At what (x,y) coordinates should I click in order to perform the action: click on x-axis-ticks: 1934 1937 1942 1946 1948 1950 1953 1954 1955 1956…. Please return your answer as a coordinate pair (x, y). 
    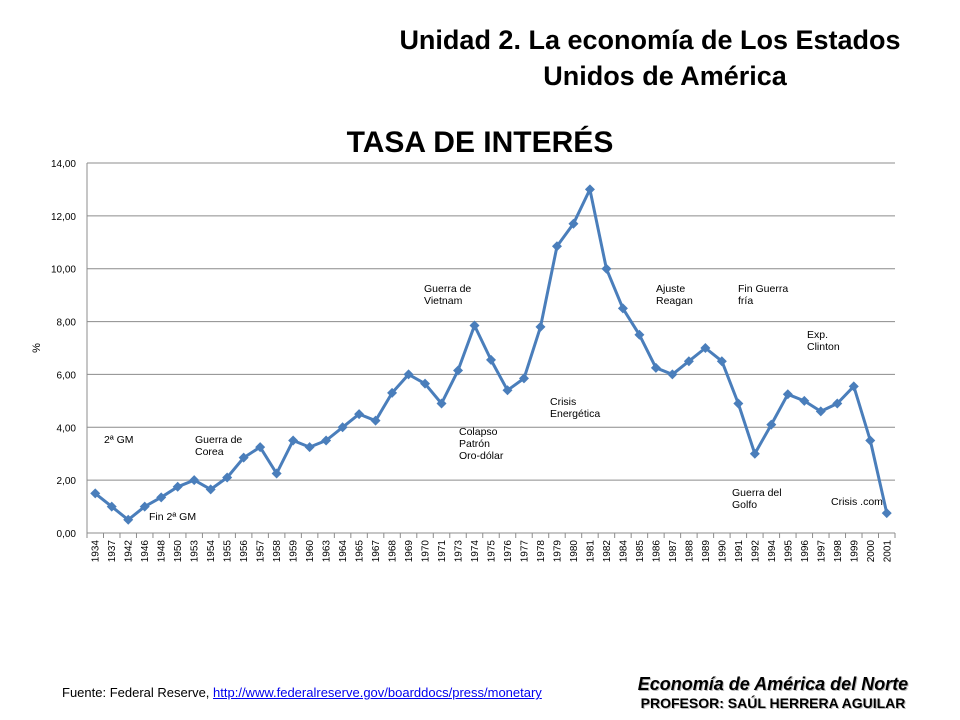
    Looking at the image, I should click on (491, 548).